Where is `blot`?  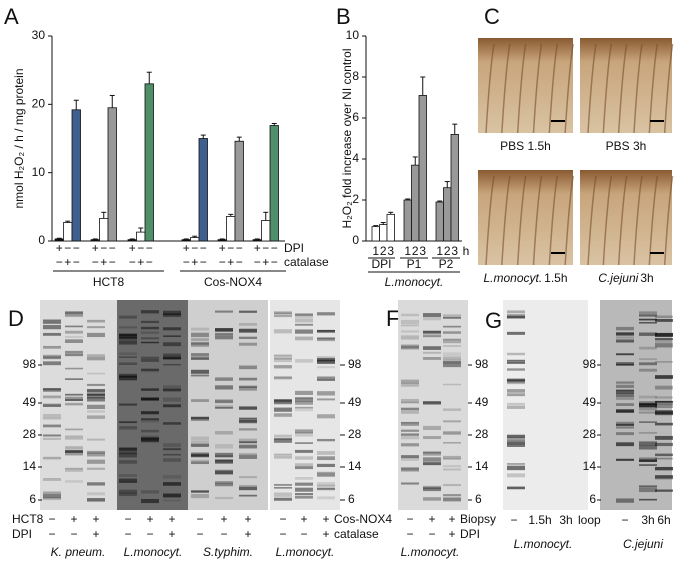
blot is located at coordinates (228, 405).